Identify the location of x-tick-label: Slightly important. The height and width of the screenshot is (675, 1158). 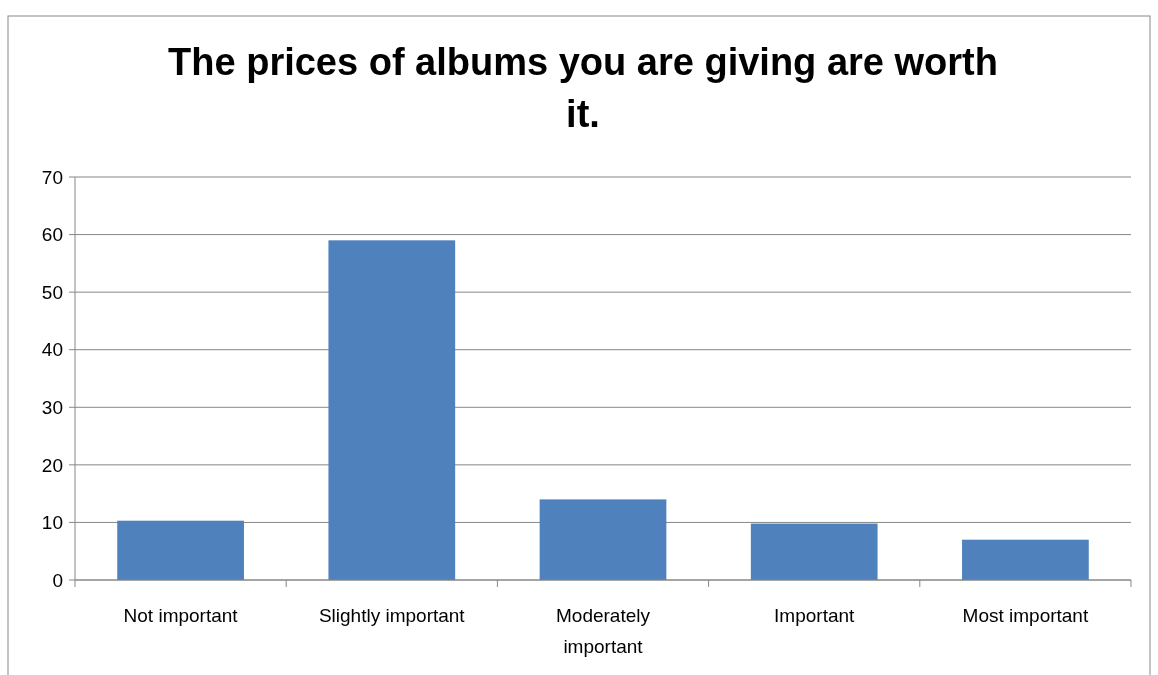
(392, 615).